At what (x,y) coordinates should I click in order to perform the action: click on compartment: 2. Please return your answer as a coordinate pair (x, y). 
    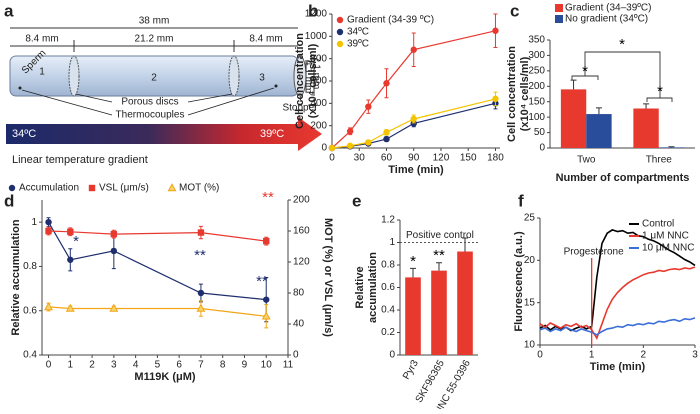
    Looking at the image, I should click on (154, 78).